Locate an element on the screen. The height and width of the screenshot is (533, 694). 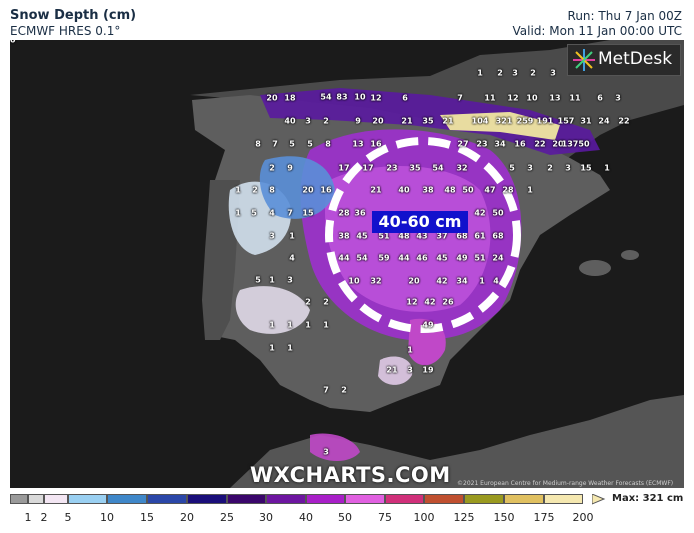
map-value-label: 5 is located at coordinates (310, 144).